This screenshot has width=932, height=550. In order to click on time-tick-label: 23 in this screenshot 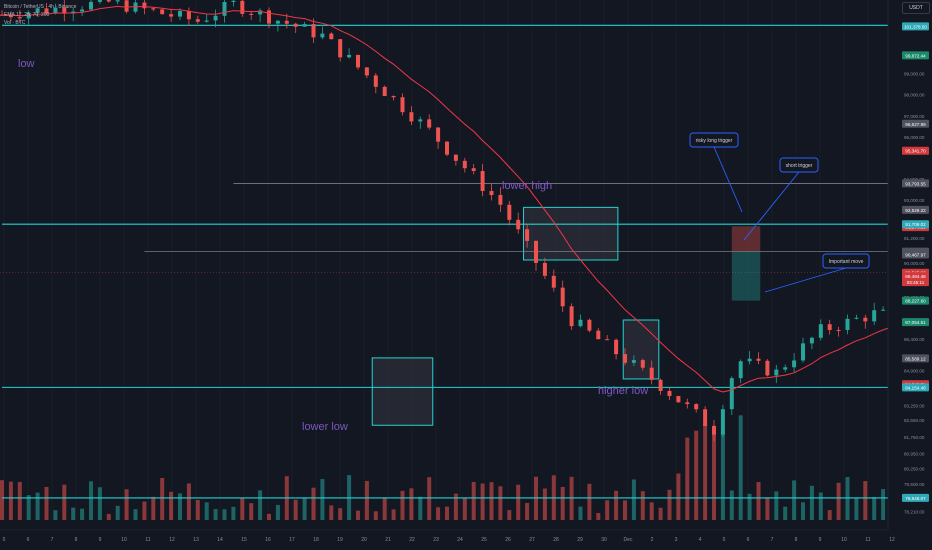, I will do `click(436, 540)`.